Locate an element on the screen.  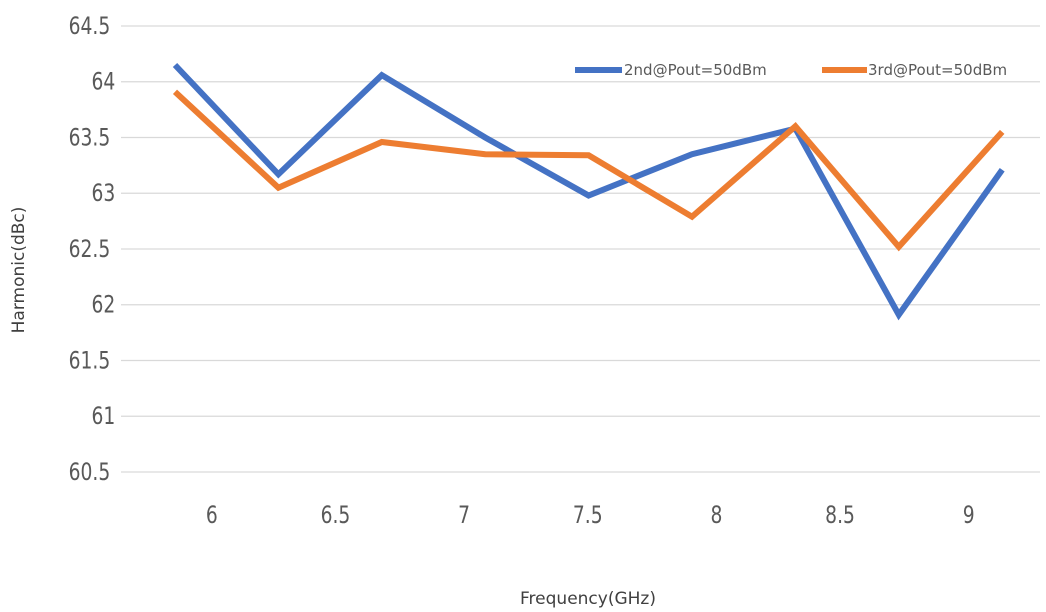
legend-label-3rd: 3rd@Pout=50dBm is located at coordinates (937, 70).